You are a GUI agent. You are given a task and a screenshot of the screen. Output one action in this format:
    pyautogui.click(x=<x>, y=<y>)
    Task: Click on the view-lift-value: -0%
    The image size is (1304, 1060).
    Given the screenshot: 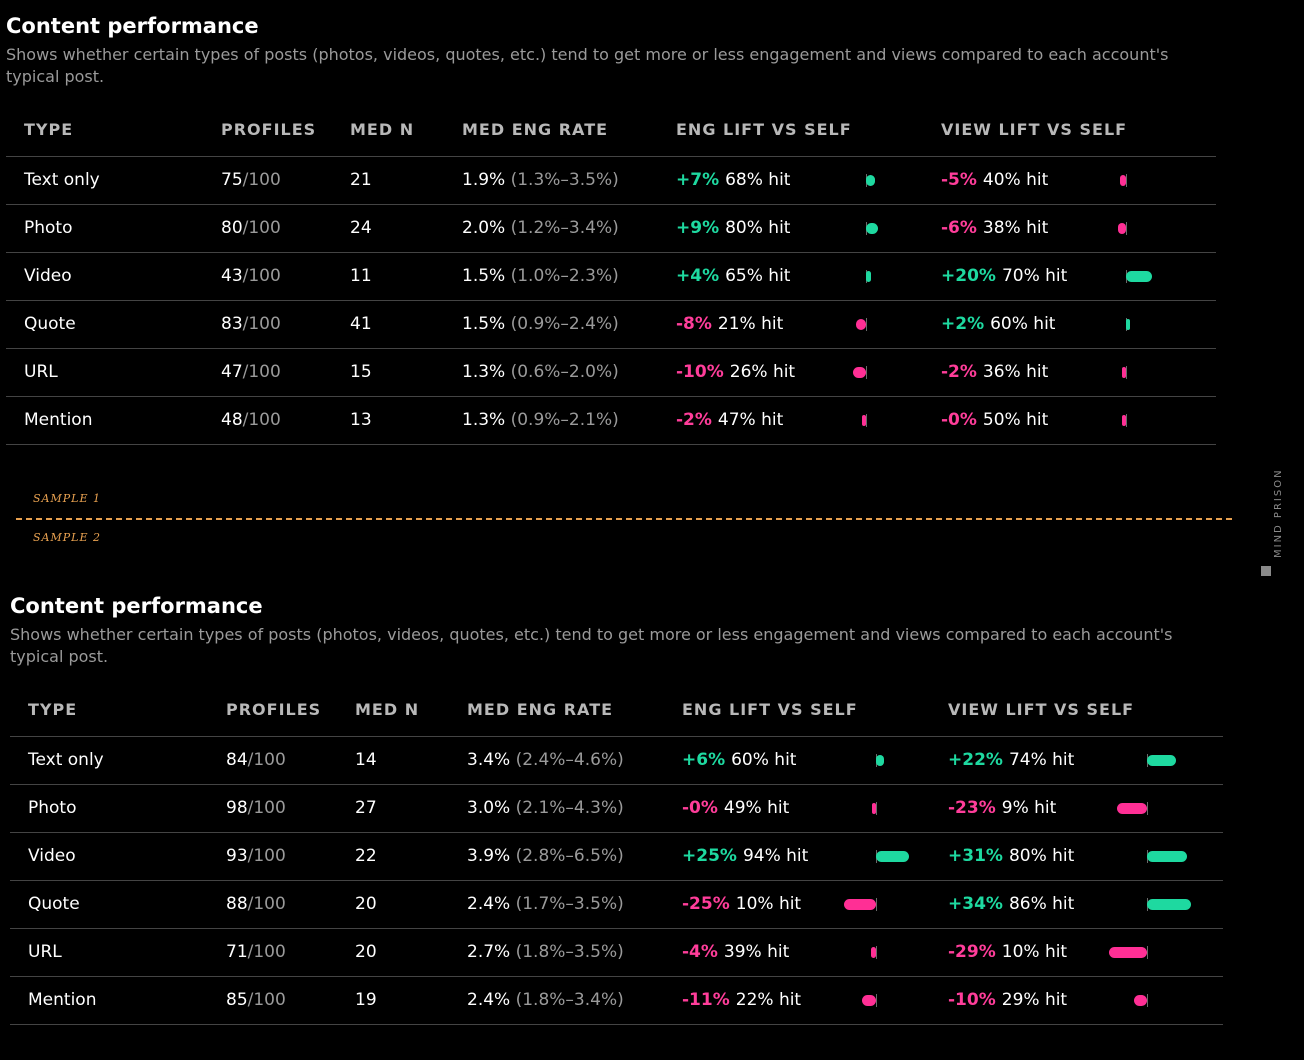 What is the action you would take?
    pyautogui.click(x=959, y=420)
    